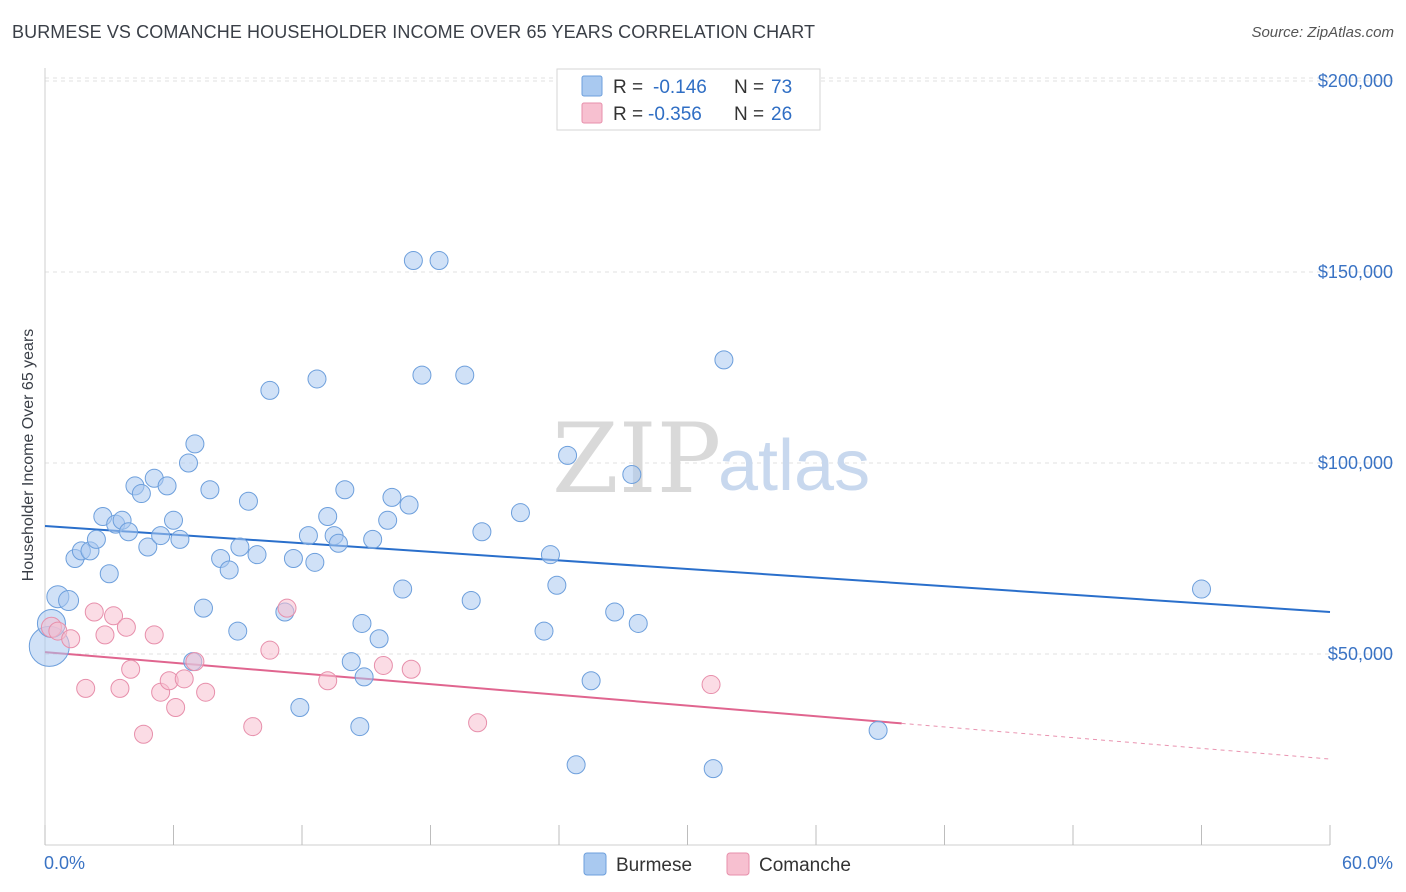  Describe the element at coordinates (718, 863) in the screenshot. I see `x-tick-labels: 0.0% 60.0%` at that location.